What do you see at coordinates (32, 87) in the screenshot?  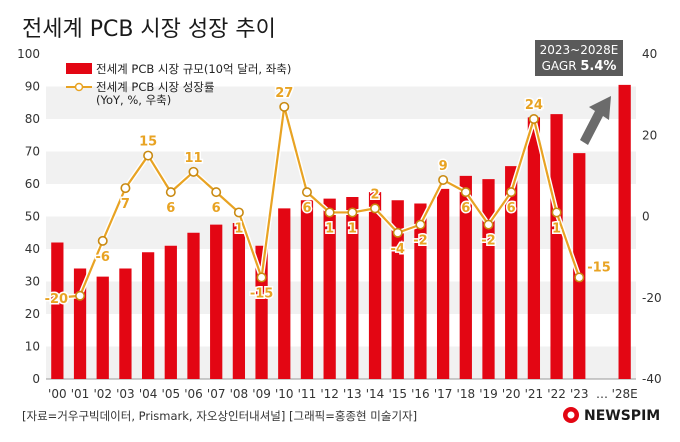 I see `left-tick-label: 90` at bounding box center [32, 87].